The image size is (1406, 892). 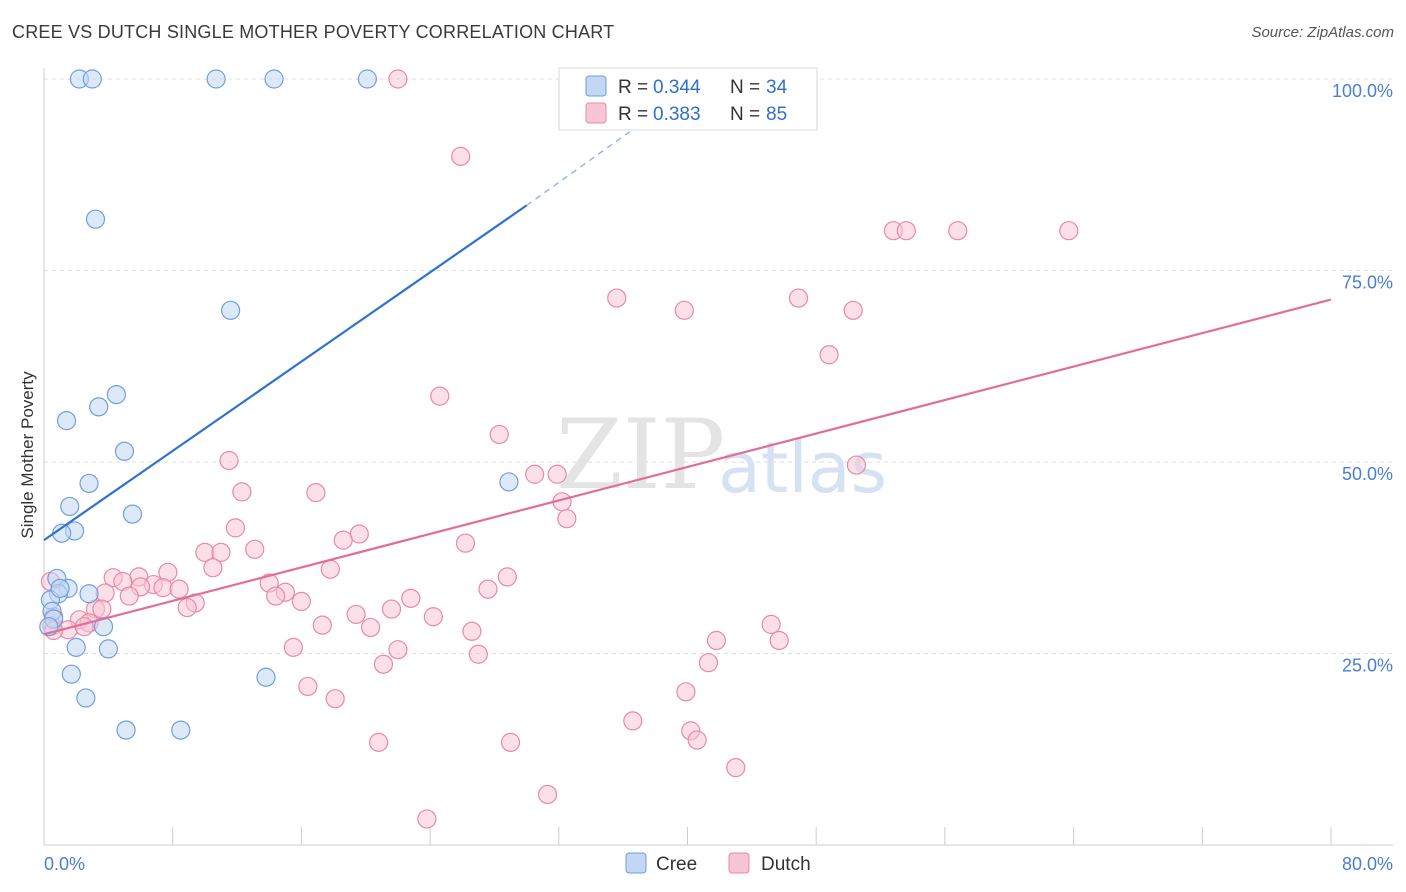 I want to click on y-tick-label: 100.0%, so click(x=1362, y=91).